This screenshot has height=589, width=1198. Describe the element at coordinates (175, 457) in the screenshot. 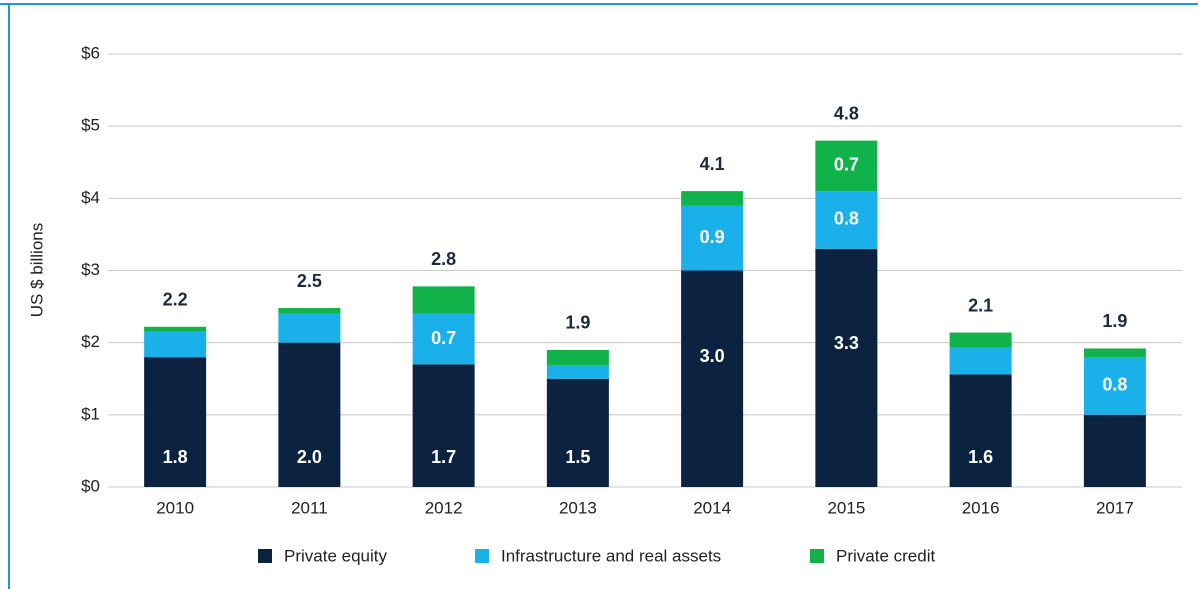

I see `data-label: 1.8` at that location.